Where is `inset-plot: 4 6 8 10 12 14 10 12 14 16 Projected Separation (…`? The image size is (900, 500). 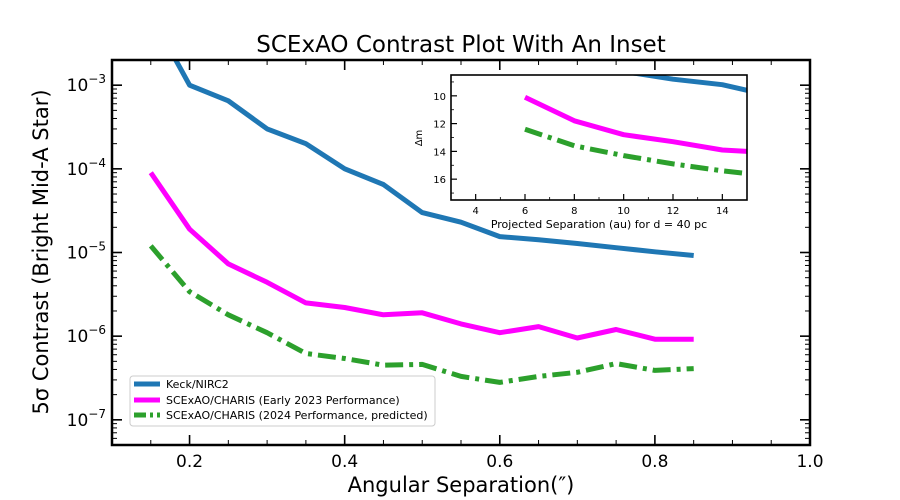
inset-plot: 4 6 8 10 12 14 10 12 14 16 Projected Separation (… is located at coordinates (581, 152).